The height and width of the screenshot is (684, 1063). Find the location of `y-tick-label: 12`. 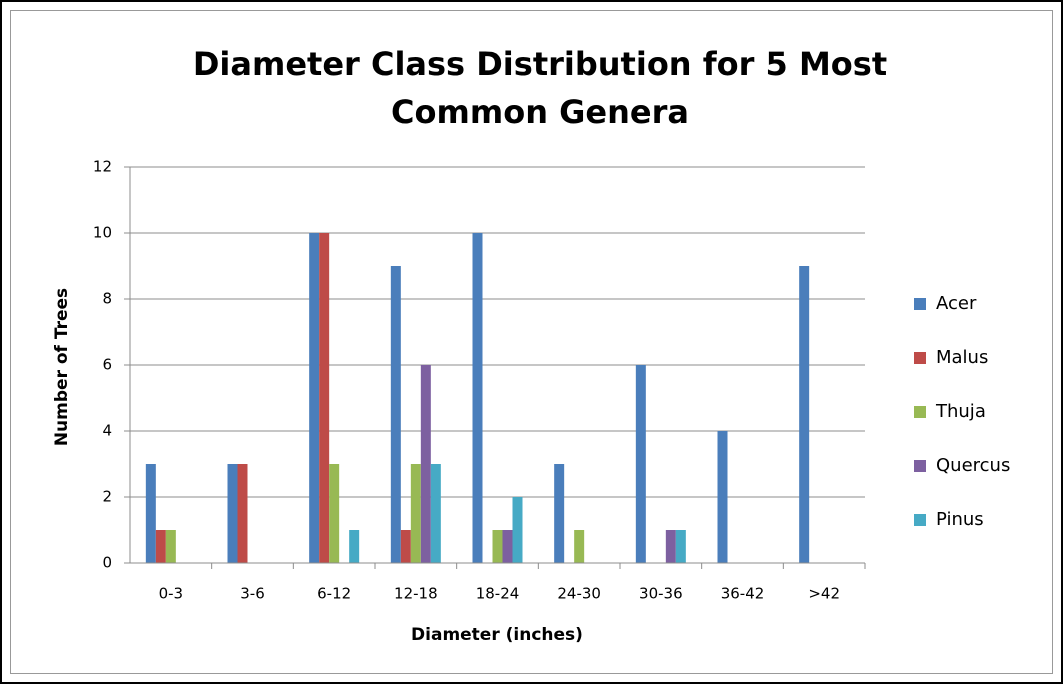

y-tick-label: 12 is located at coordinates (102, 167).